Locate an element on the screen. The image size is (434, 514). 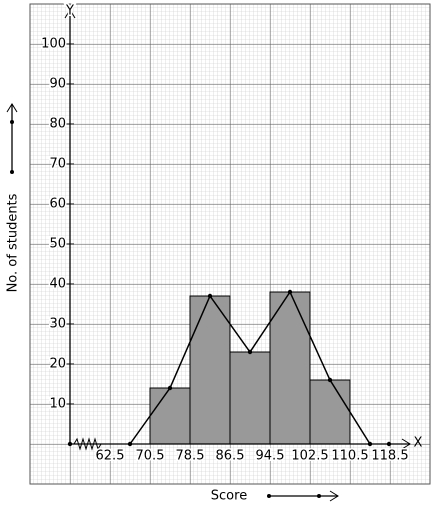
y-tick-label: 100 is located at coordinates (53, 44).